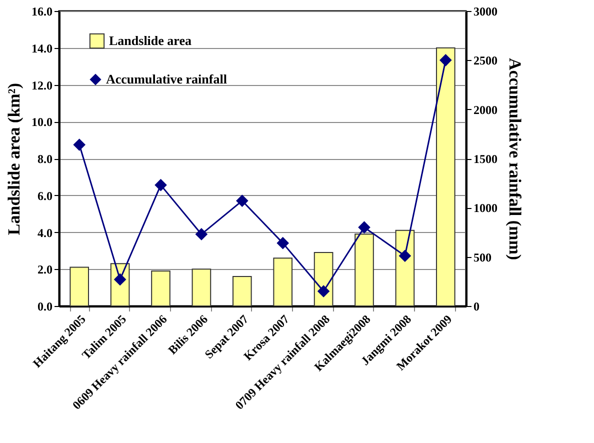  What do you see at coordinates (42, 11) in the screenshot?
I see `y-tick-label: 16.0` at bounding box center [42, 11].